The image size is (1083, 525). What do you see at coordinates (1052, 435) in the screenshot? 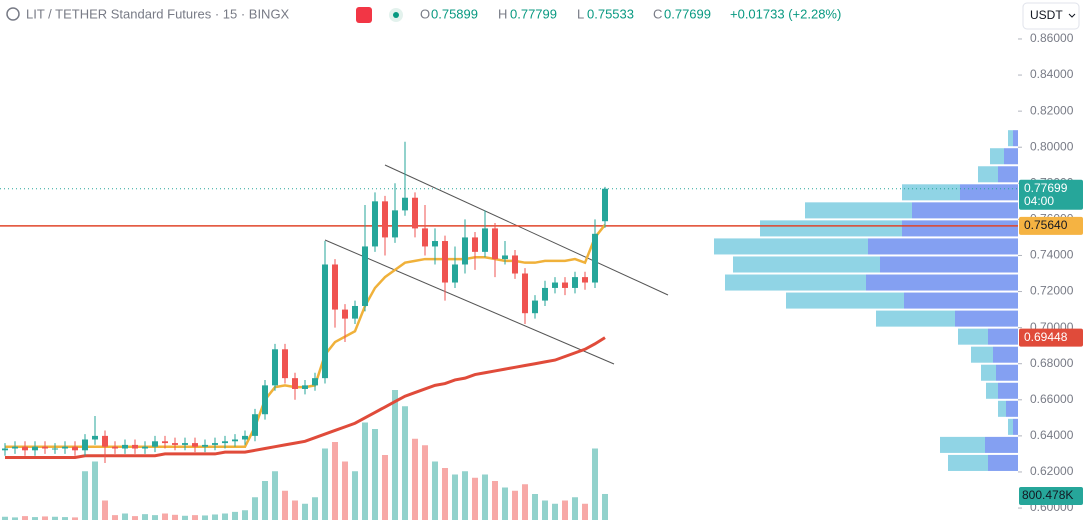
I see `y-tick-label: 0.64000` at bounding box center [1052, 435].